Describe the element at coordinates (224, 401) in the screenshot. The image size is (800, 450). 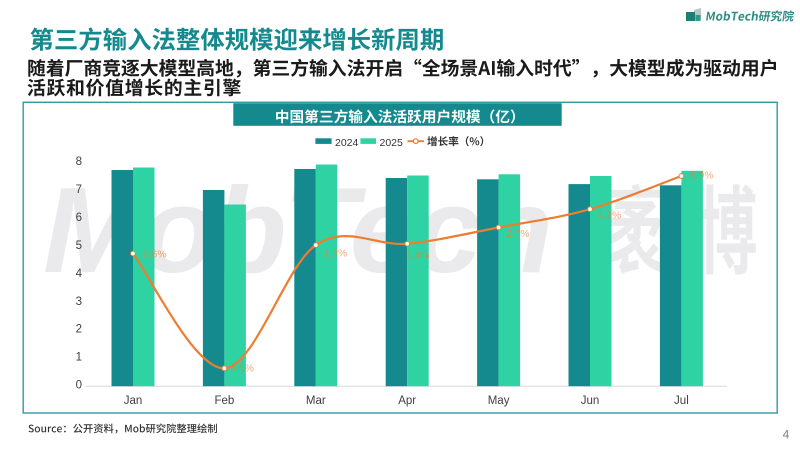
I see `svg-text: Feb` at that location.